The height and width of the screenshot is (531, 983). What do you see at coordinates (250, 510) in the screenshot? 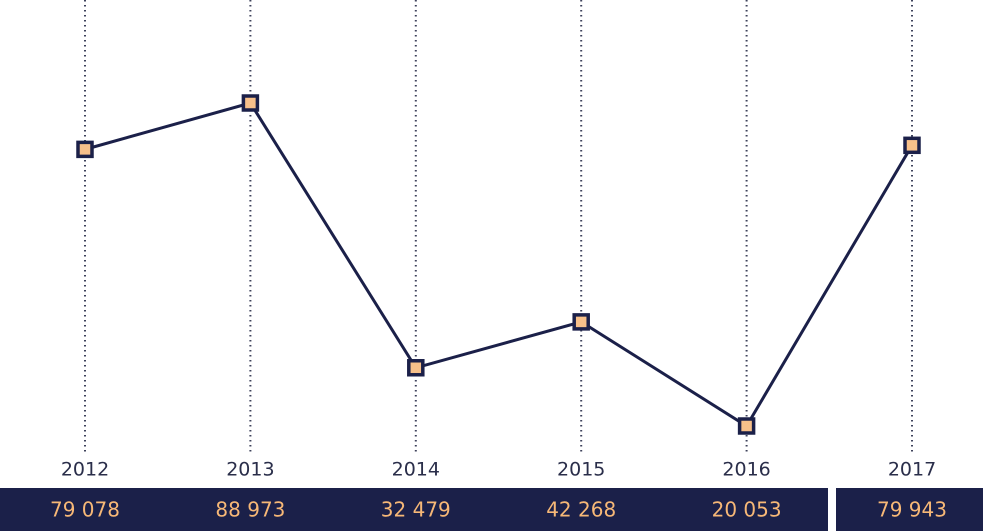
I see `value-label: 88 973` at bounding box center [250, 510].